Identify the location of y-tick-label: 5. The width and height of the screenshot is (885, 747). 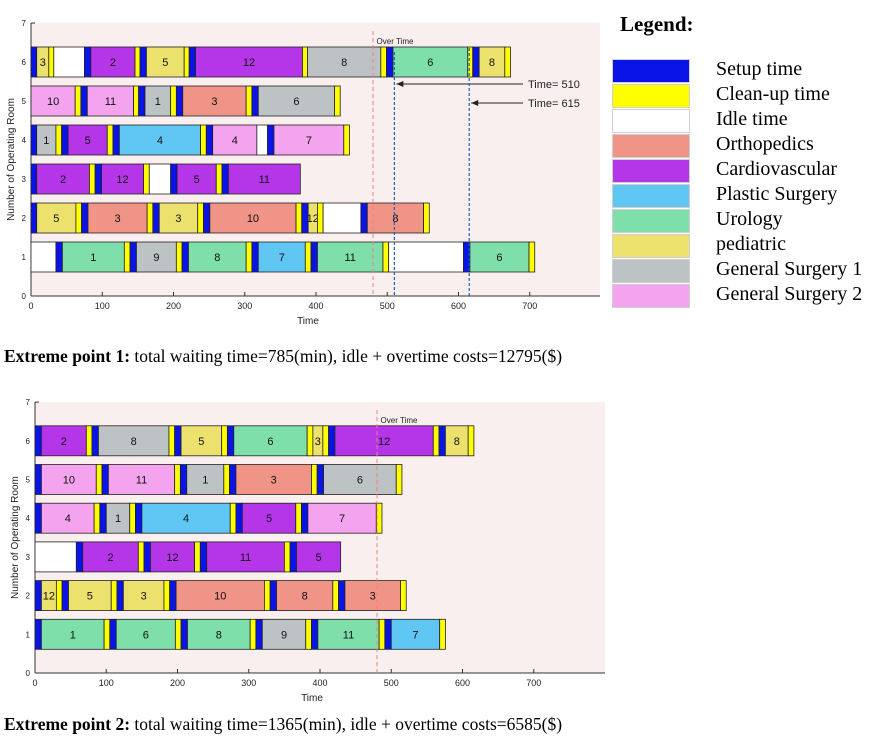
(28, 480).